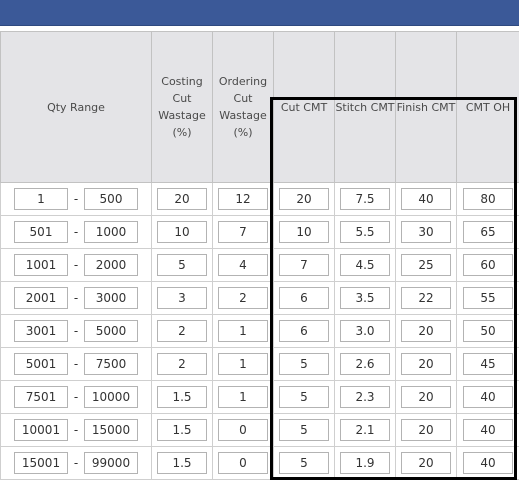 The height and width of the screenshot is (484, 519). Describe the element at coordinates (365, 265) in the screenshot. I see `stitch-cmt-input: 4.5` at that location.